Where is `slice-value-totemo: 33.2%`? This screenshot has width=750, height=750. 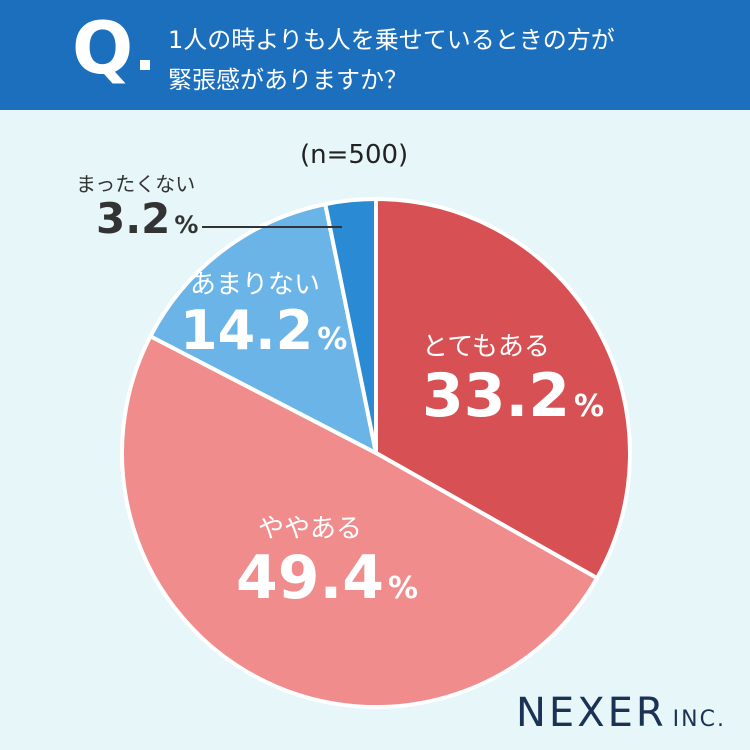 slice-value-totemo: 33.2% is located at coordinates (513, 396).